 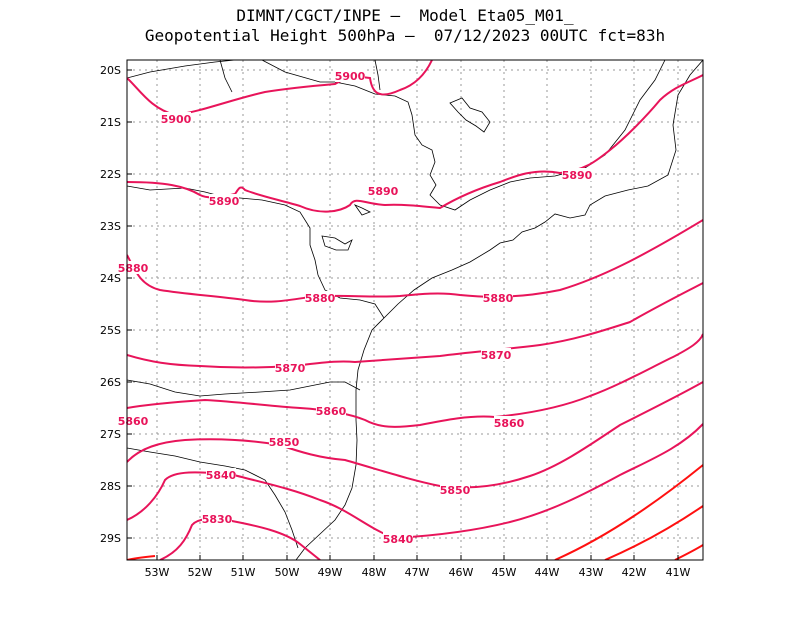 What do you see at coordinates (213, 498) in the screenshot?
I see `state-border-sc-rs` at bounding box center [213, 498].